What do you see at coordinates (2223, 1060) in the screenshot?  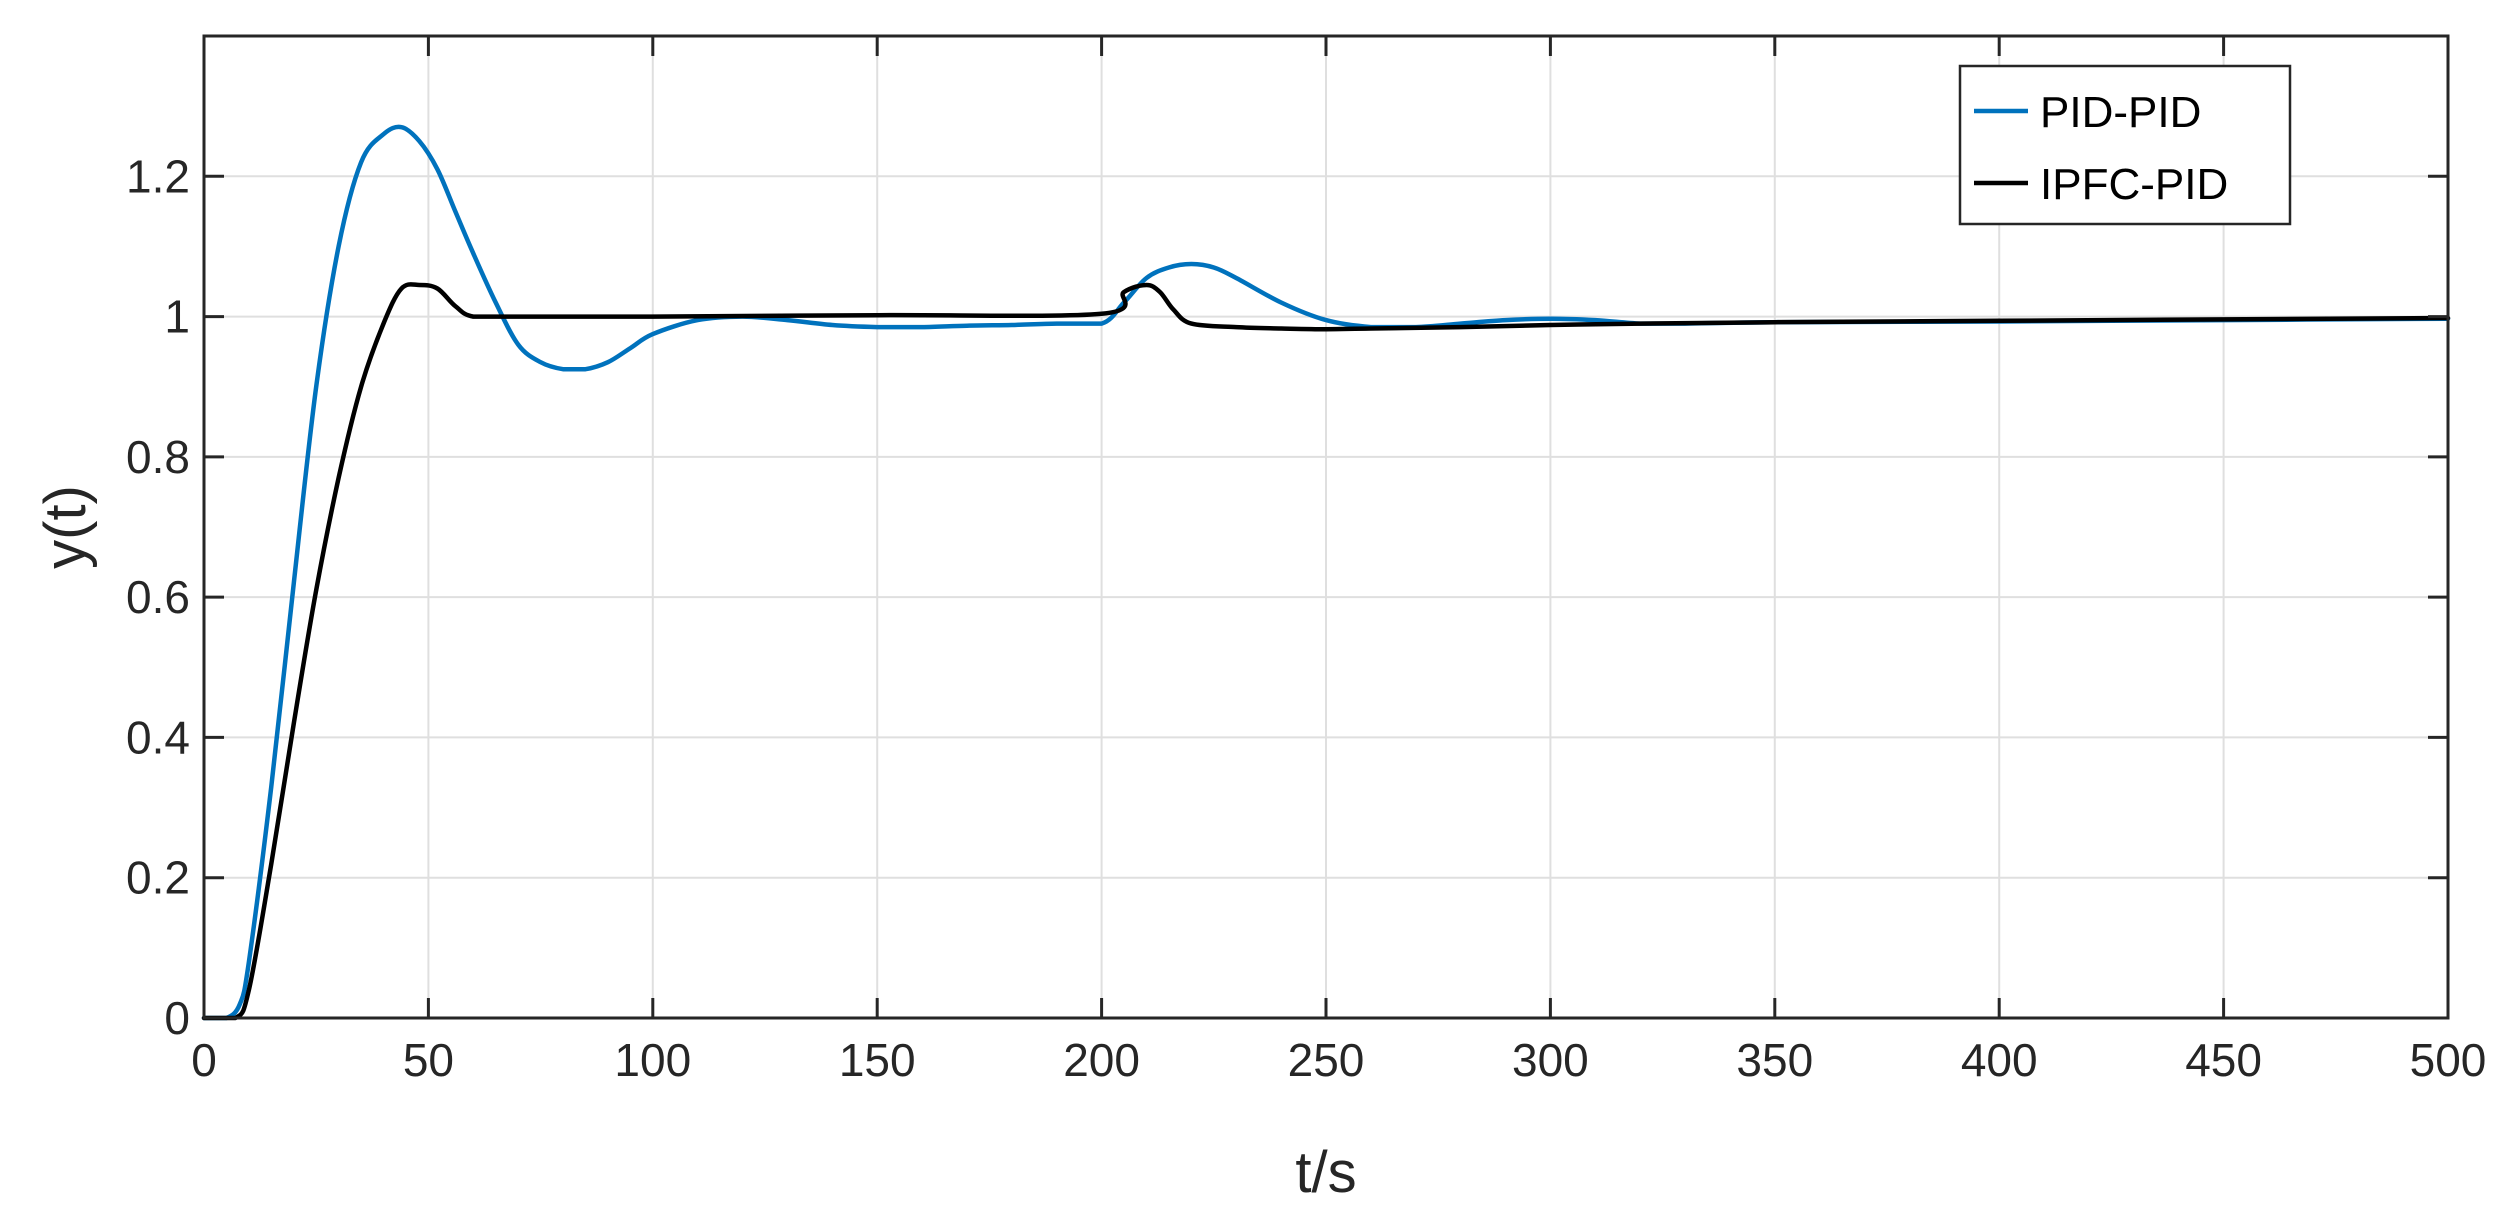 I see `x-tick-label: 450` at bounding box center [2223, 1060].